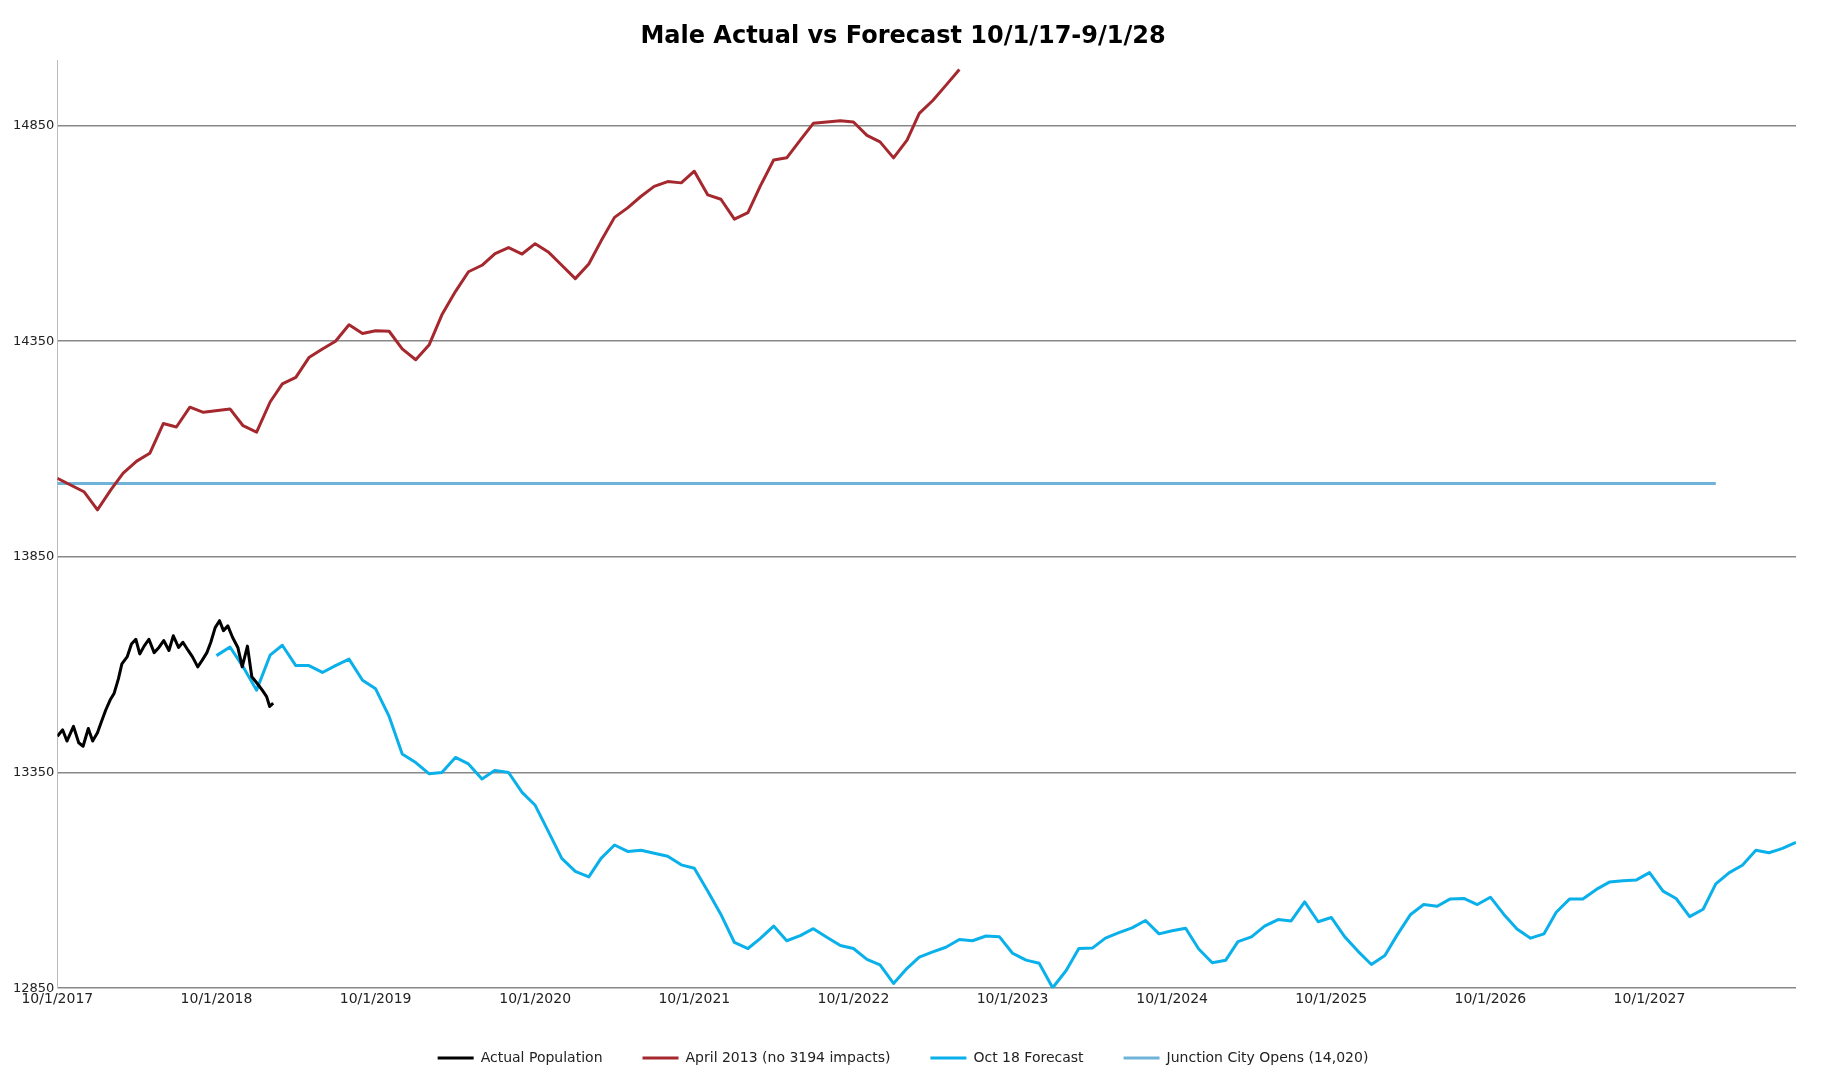  Describe the element at coordinates (788, 1056) in the screenshot. I see `legend-label: April 2013 (no 3194 impacts)` at that location.